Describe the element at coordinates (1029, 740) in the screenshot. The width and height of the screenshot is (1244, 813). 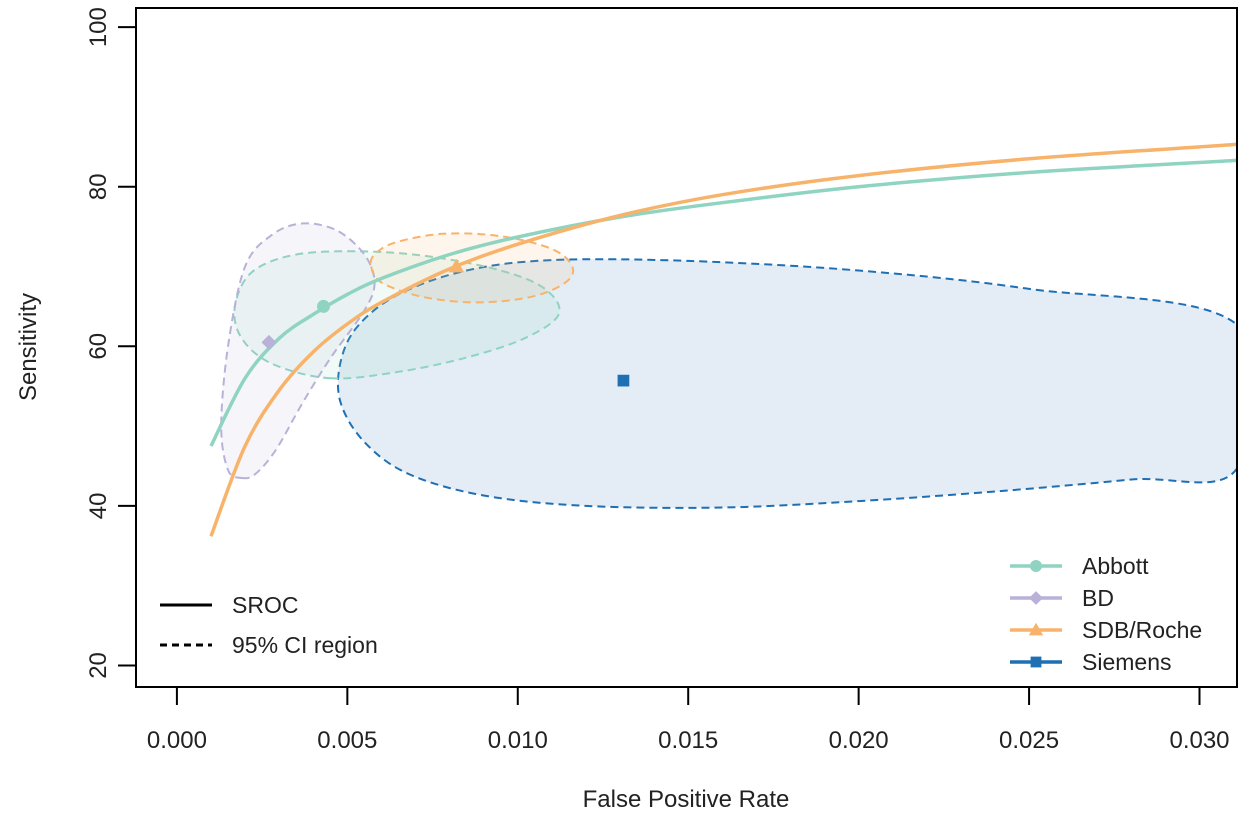
I see `x-tick-label: 0.025` at that location.